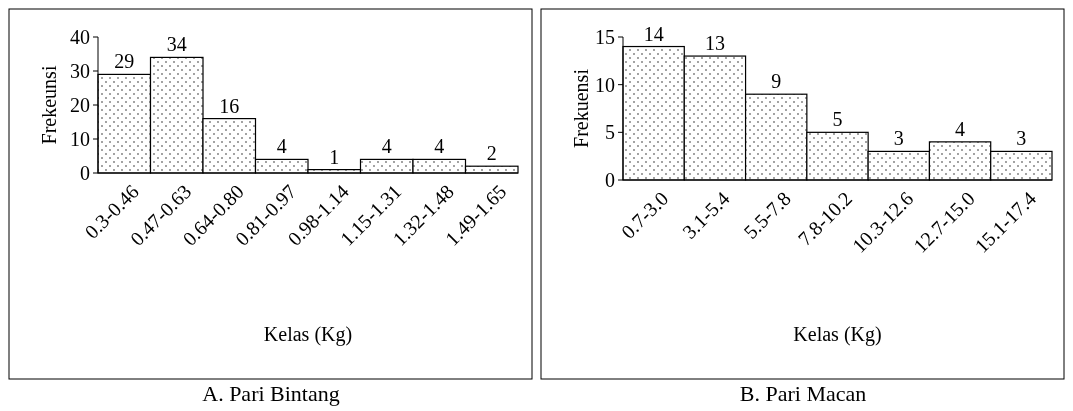  What do you see at coordinates (653, 33) in the screenshot?
I see `data-label: 14` at bounding box center [653, 33].